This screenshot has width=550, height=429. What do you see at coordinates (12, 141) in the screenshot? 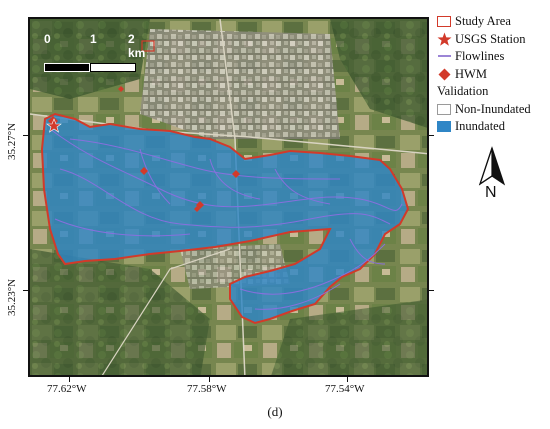
I see `lat-tick-label: 35.27°N` at bounding box center [12, 141].